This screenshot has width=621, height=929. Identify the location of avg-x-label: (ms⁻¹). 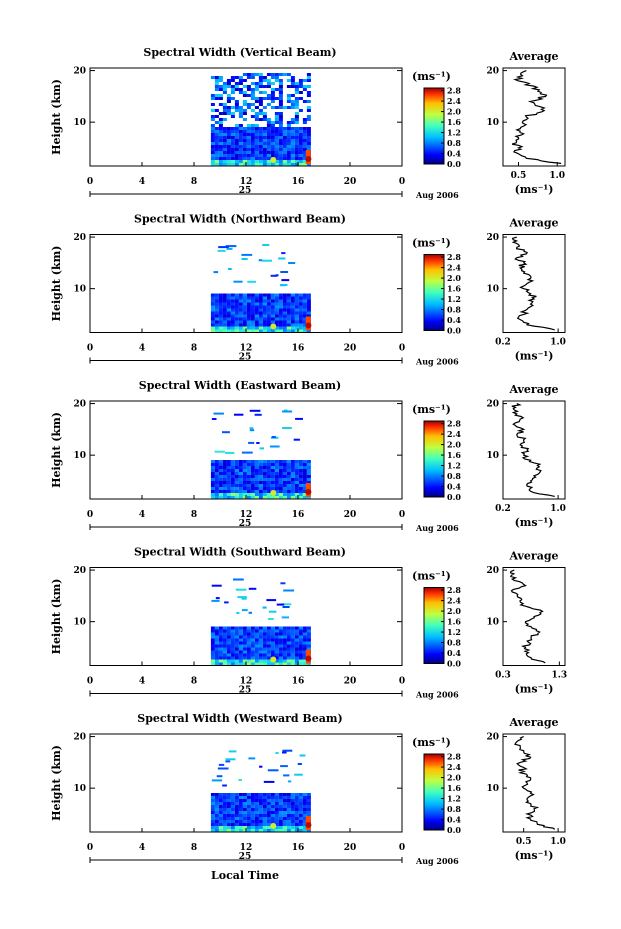
(534, 189).